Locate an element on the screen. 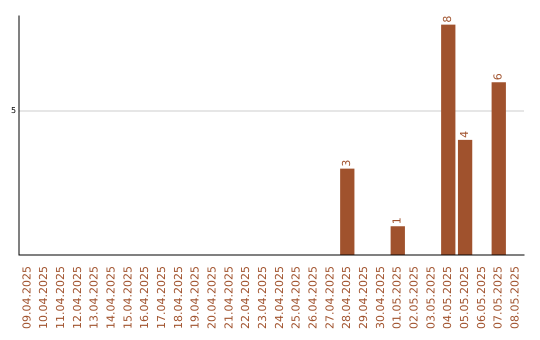 Image resolution: width=540 pixels, height=340 pixels. x-tick-label: 22.04.2025 is located at coordinates (245, 298).